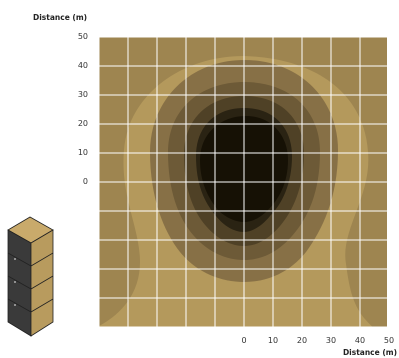 Image resolution: width=399 pixels, height=358 pixels. What do you see at coordinates (83, 123) in the screenshot?
I see `y-tick-20: 20` at bounding box center [83, 123].